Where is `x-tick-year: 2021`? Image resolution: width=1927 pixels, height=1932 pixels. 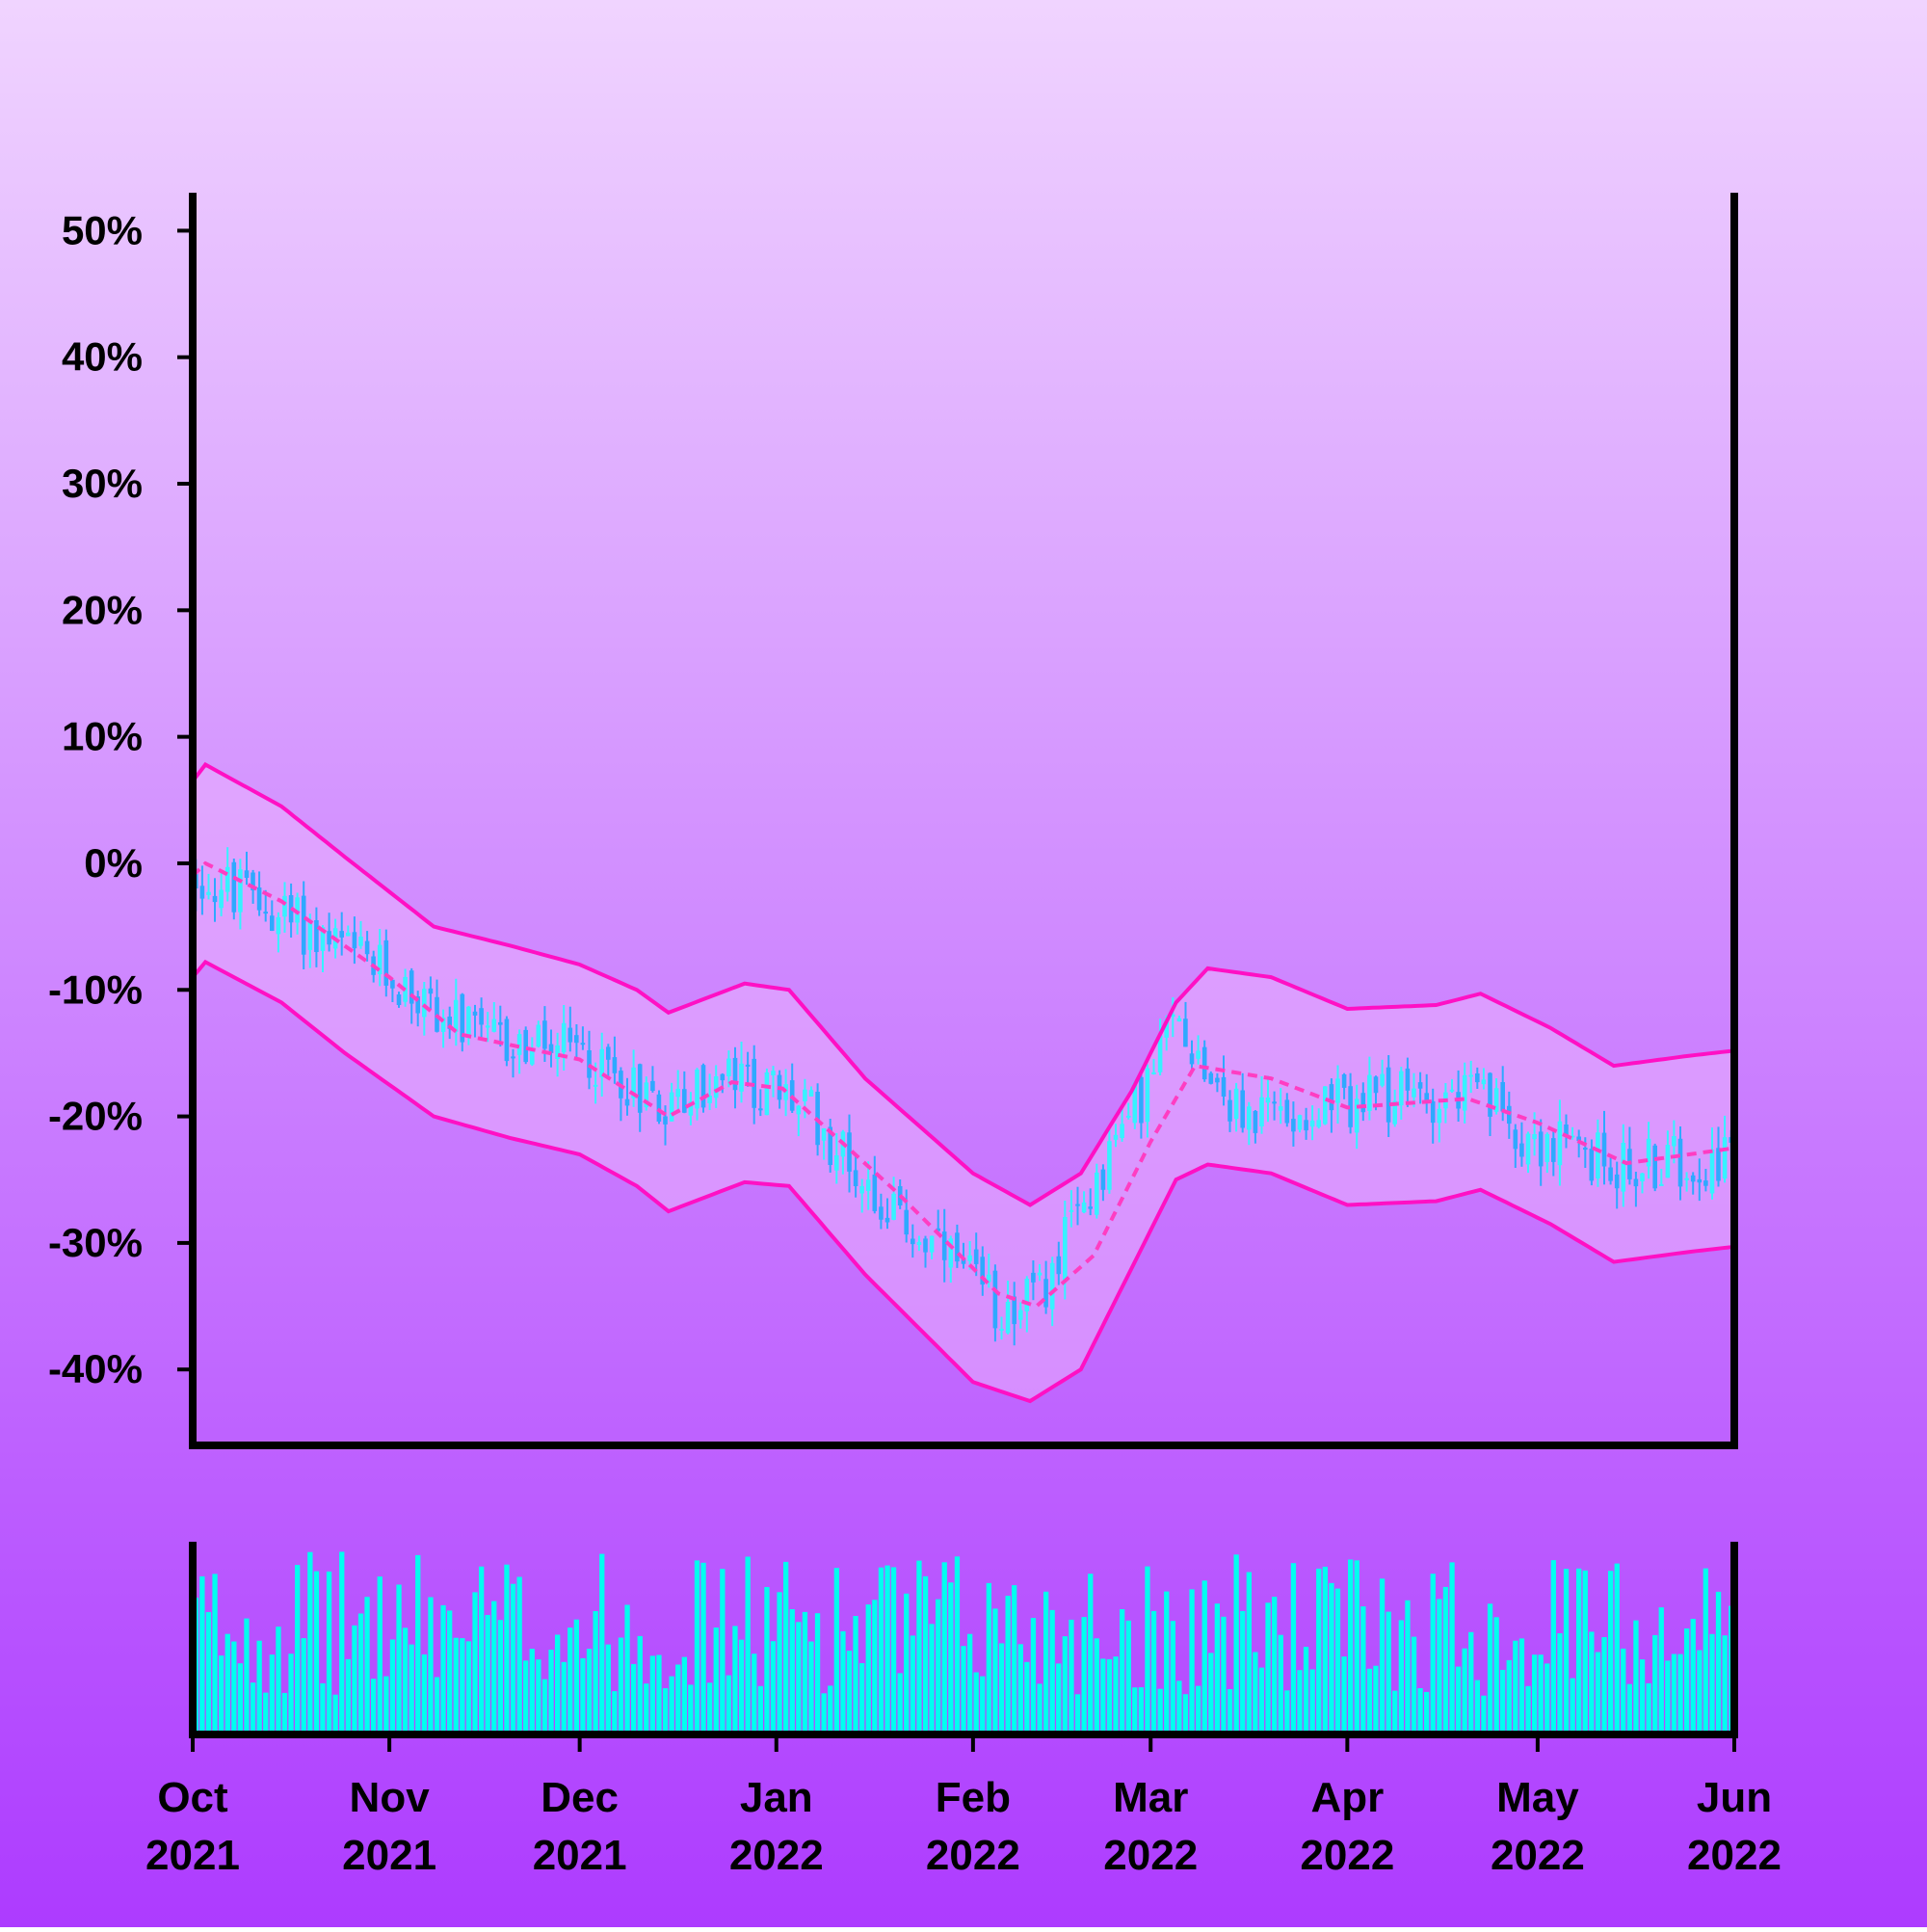 x-tick-year: 2021 is located at coordinates (192, 1855).